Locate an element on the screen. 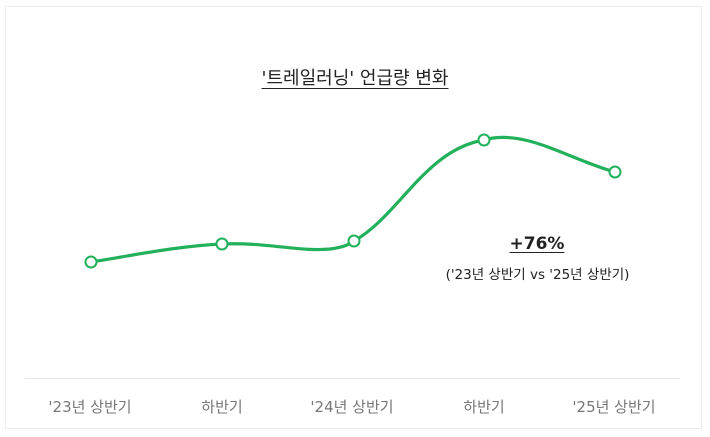  x-label-3: 하반기 is located at coordinates (484, 407).